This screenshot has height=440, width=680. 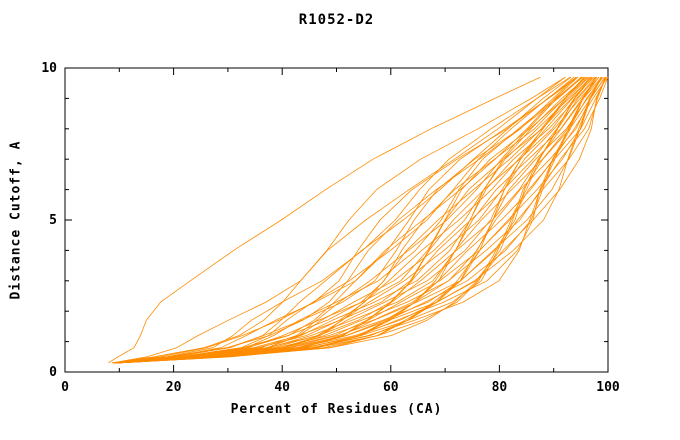 What do you see at coordinates (336, 409) in the screenshot?
I see `x-axis-label: Percent of Residues (CA)` at bounding box center [336, 409].